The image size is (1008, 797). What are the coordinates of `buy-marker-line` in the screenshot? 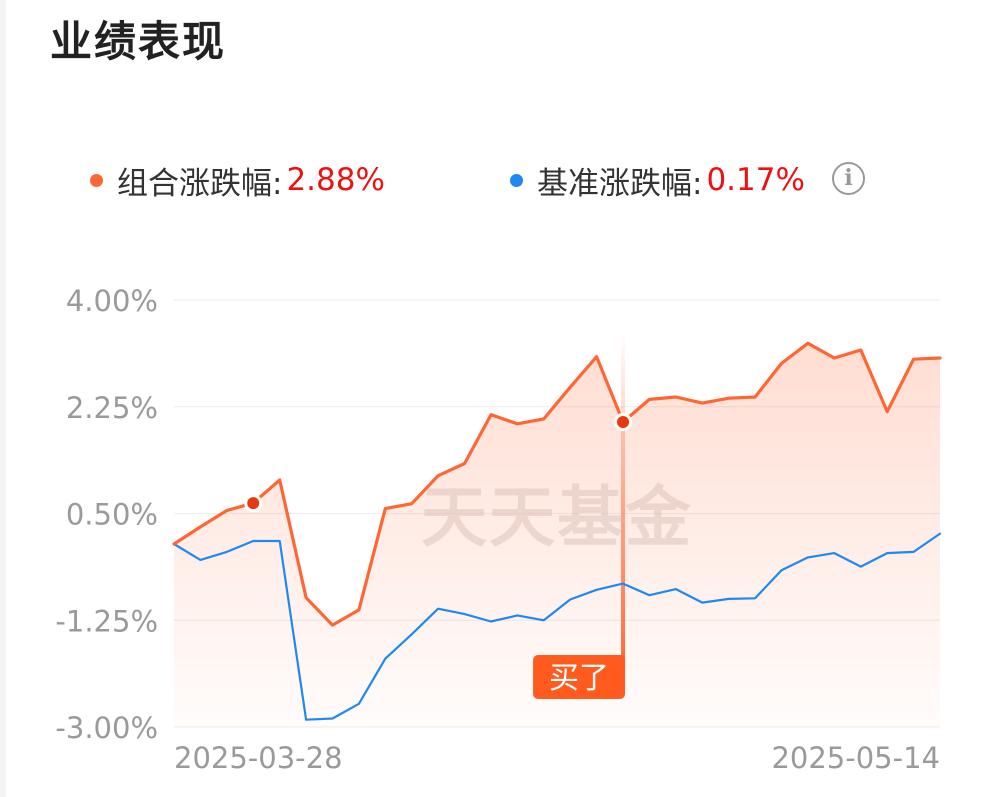 It's located at (623, 500).